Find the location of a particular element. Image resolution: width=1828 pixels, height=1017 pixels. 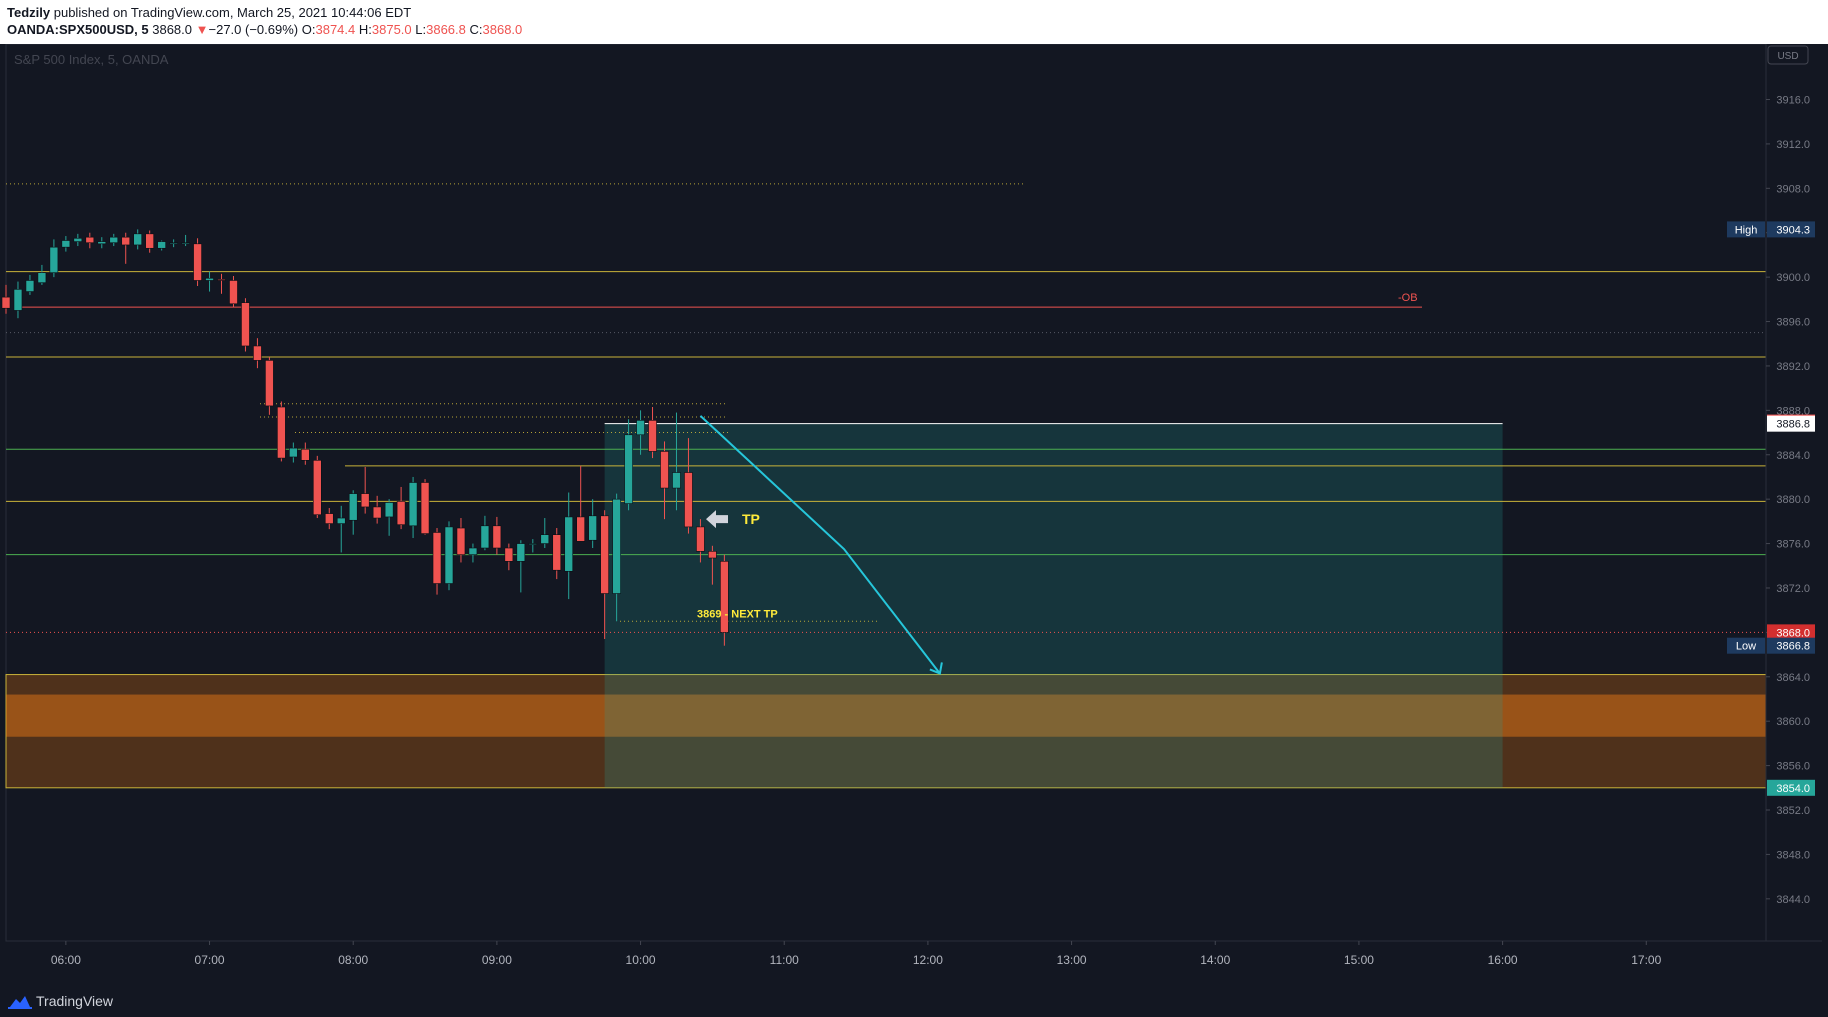

x-tick-label: 06:00 is located at coordinates (66, 960).